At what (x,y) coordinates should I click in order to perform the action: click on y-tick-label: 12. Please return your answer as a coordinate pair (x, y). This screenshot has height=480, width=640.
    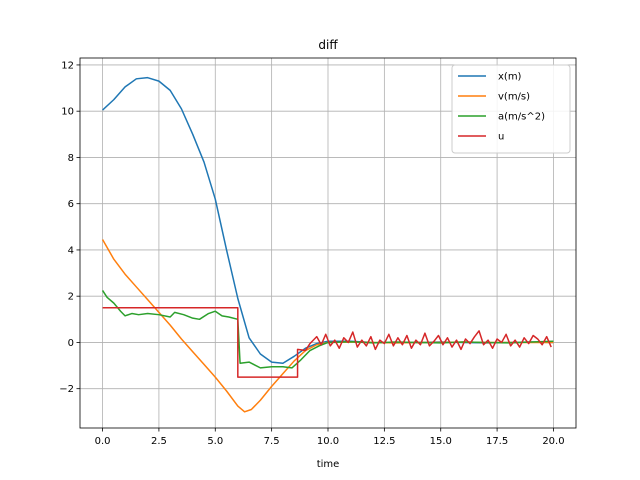
    Looking at the image, I should click on (67, 65).